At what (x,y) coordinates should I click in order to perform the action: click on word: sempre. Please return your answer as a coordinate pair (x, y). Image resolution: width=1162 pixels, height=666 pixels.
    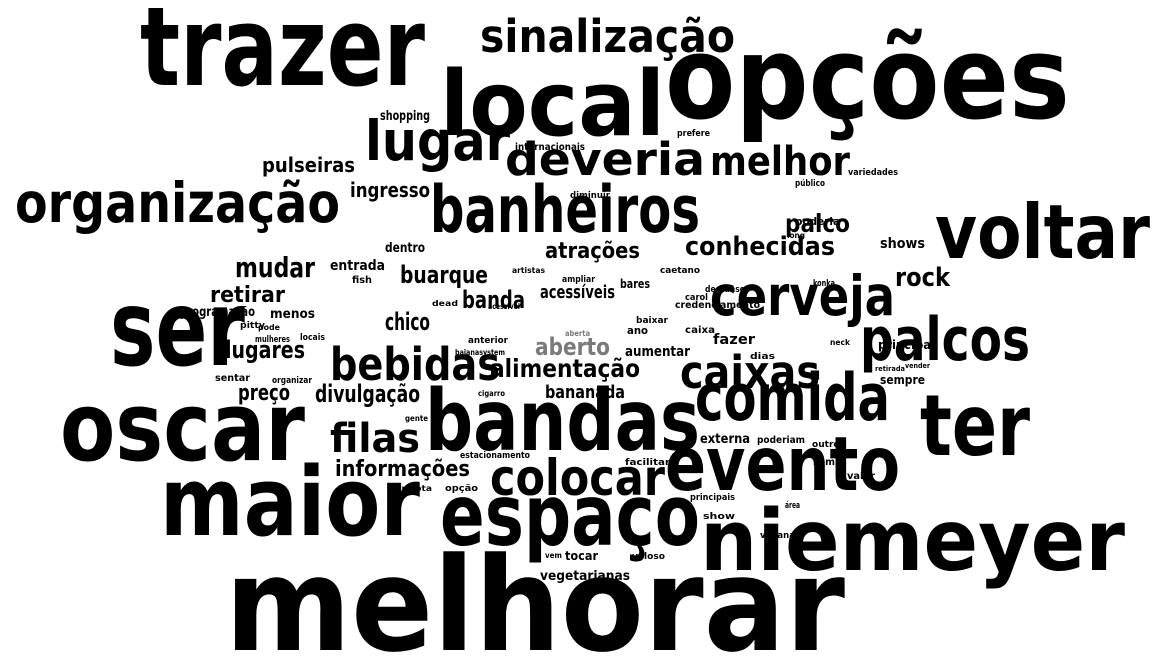
    Looking at the image, I should click on (902, 380).